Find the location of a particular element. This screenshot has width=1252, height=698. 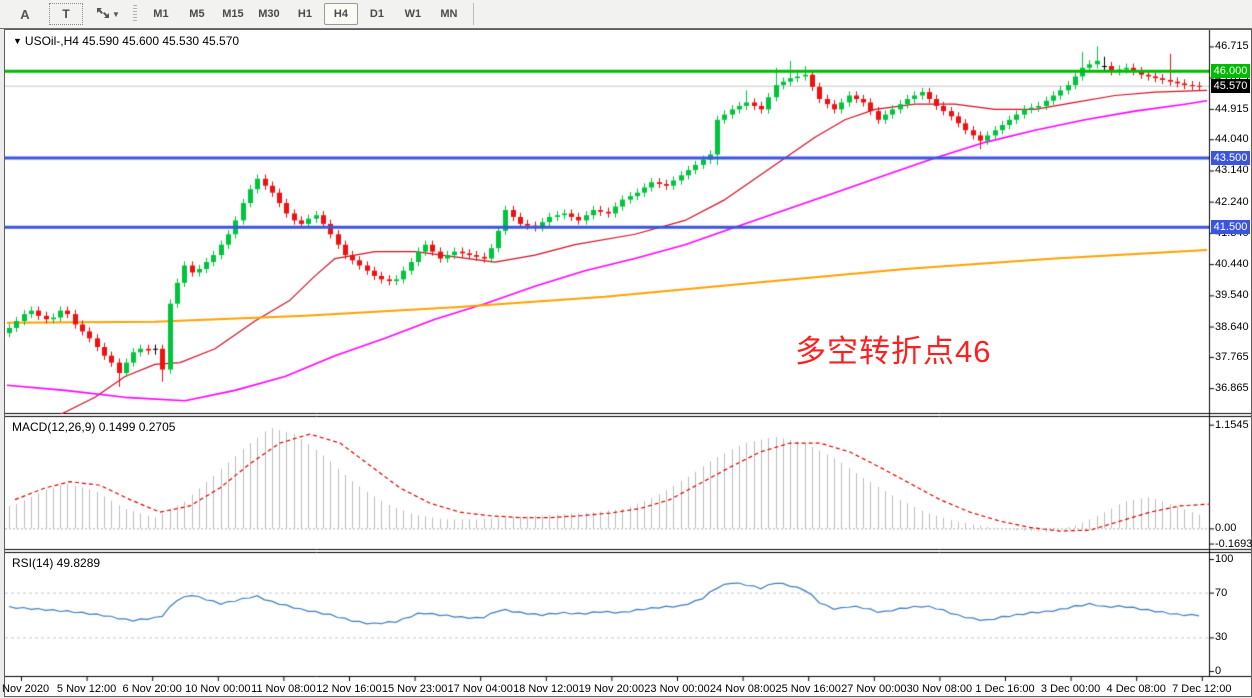

timeframe-button-h1: H1 is located at coordinates (304, 14).